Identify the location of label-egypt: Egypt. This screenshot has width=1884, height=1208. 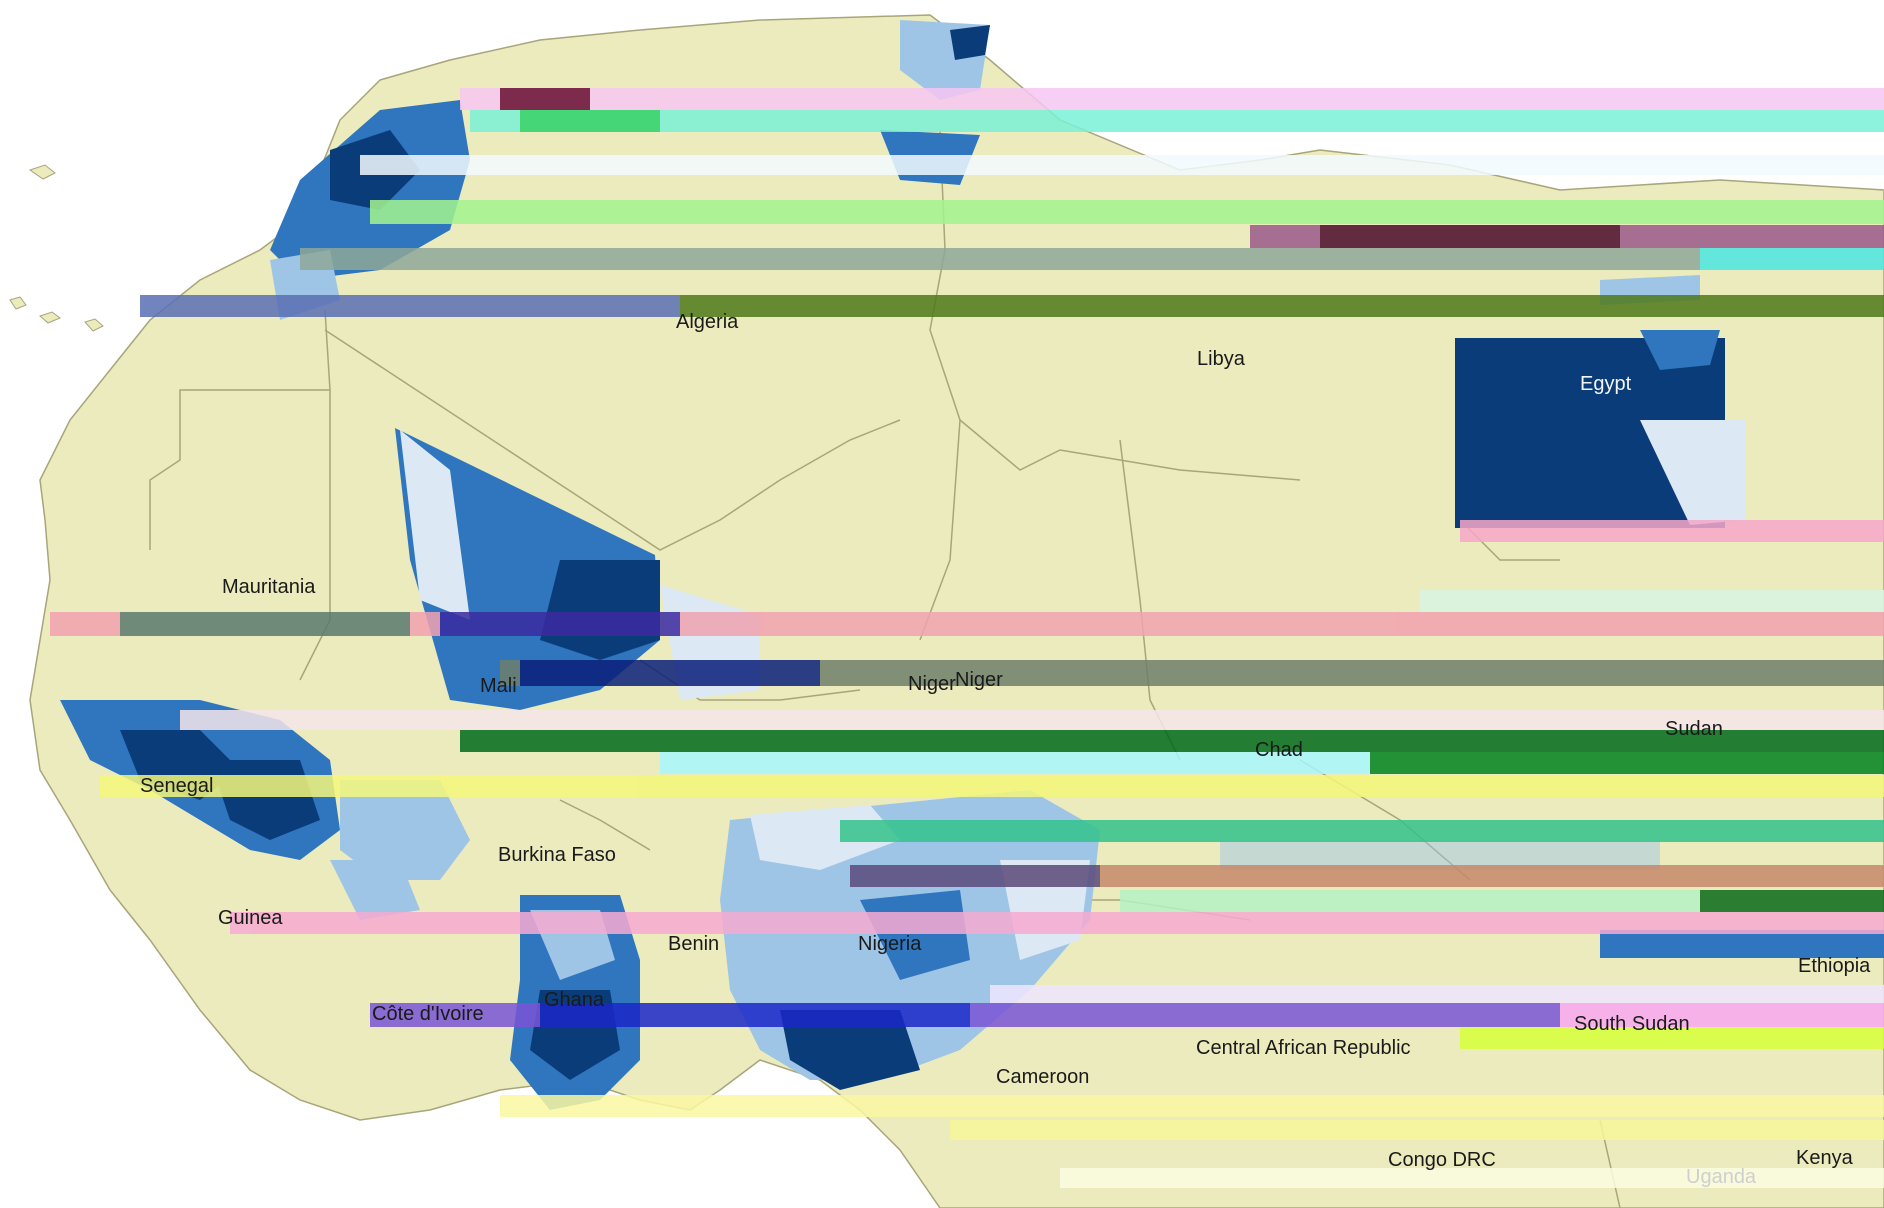
(1606, 384).